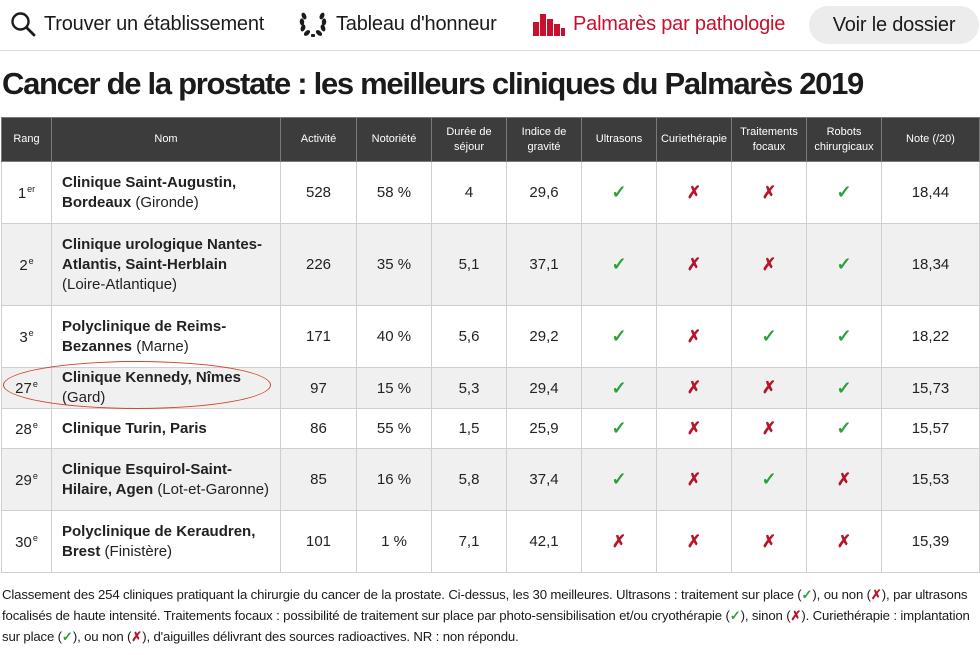 The width and height of the screenshot is (980, 655). Describe the element at coordinates (159, 541) in the screenshot. I see `clinic-name: Polyclinique de Keraudren, Brest` at that location.